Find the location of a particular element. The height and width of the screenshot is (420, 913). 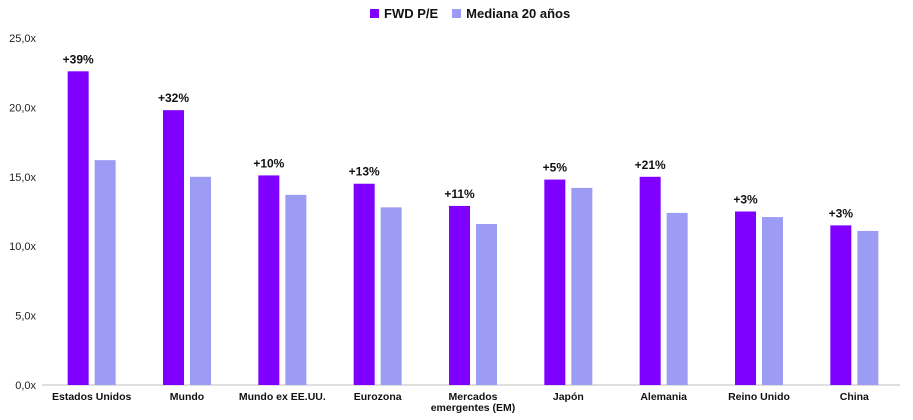

legend-swatch-mediana is located at coordinates (457, 13).